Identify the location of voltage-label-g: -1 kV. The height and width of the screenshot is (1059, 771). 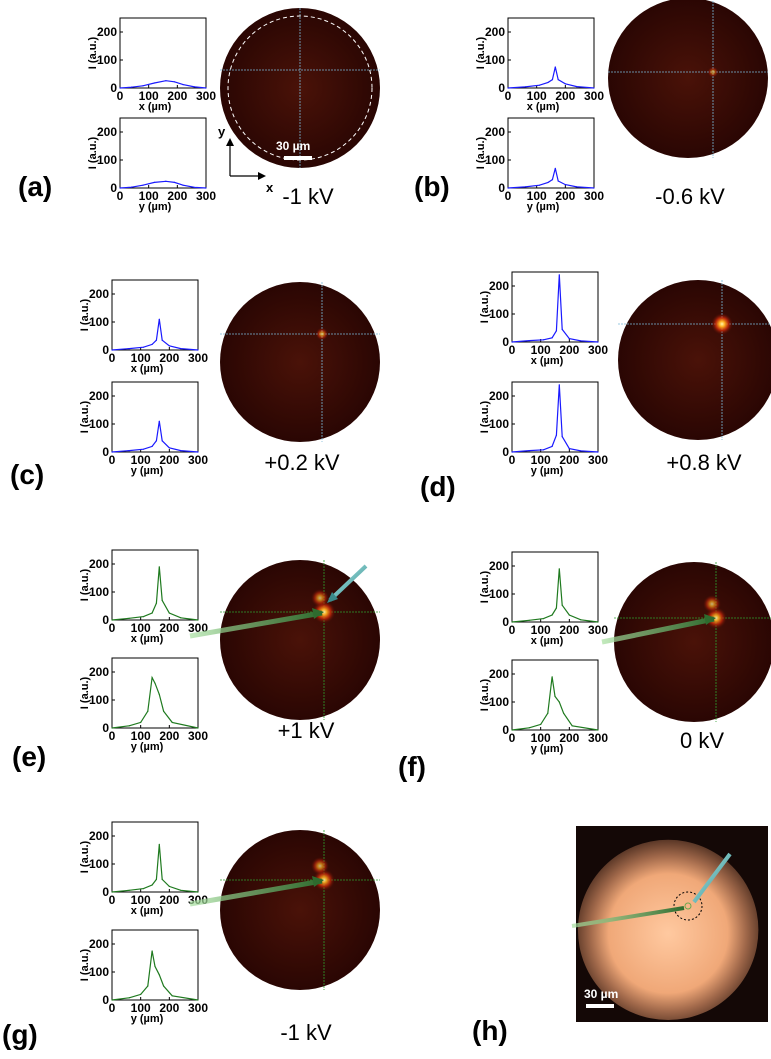
(306, 1032).